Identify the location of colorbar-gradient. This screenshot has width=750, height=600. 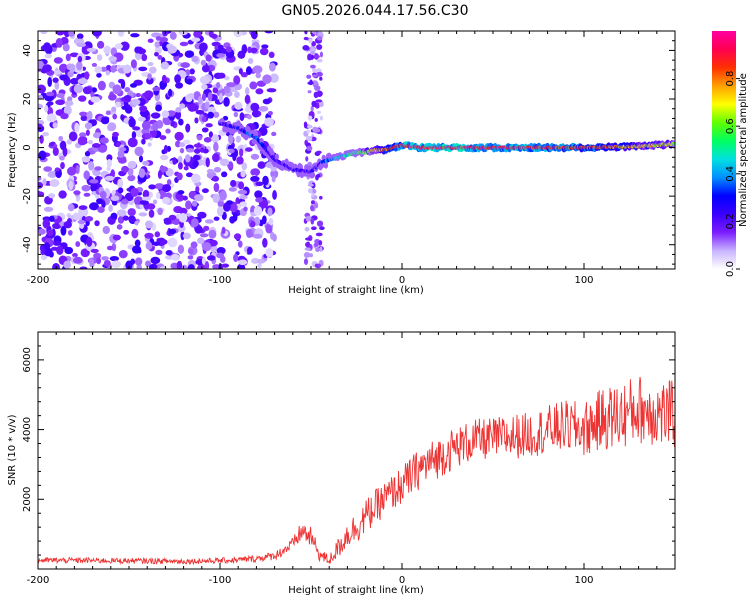
(724, 150).